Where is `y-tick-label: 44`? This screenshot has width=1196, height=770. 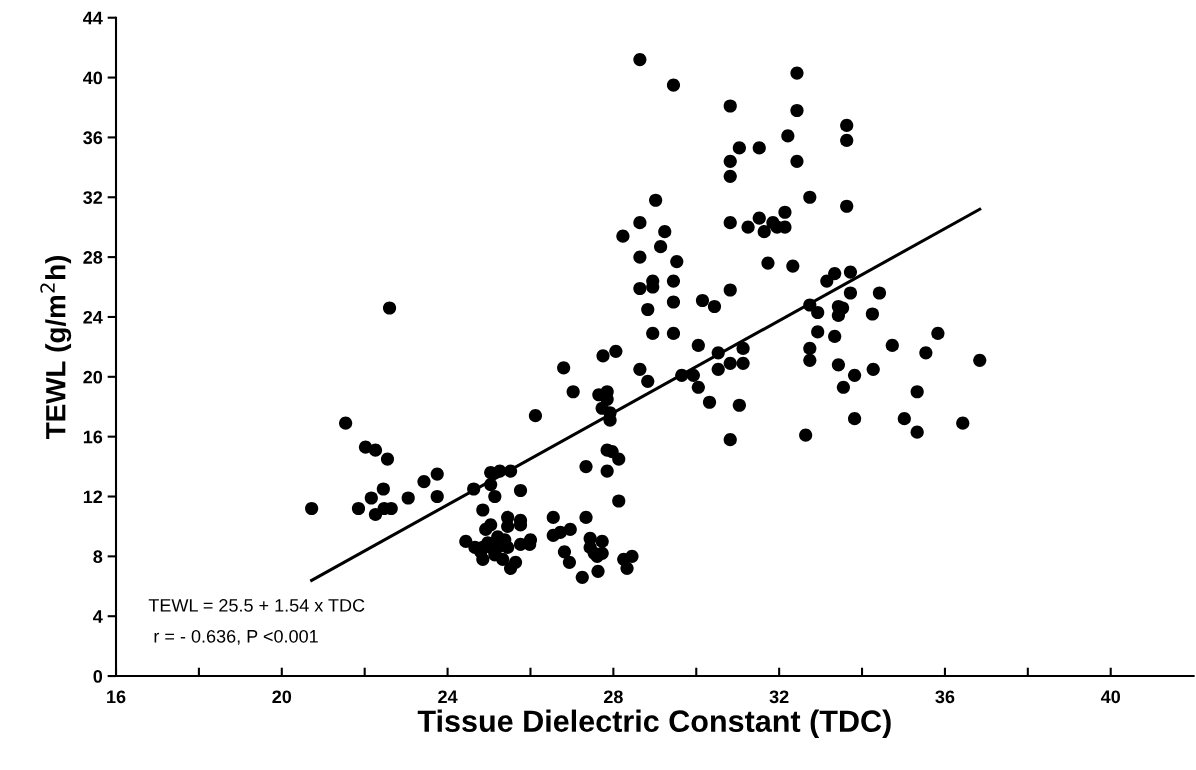 y-tick-label: 44 is located at coordinates (93, 18).